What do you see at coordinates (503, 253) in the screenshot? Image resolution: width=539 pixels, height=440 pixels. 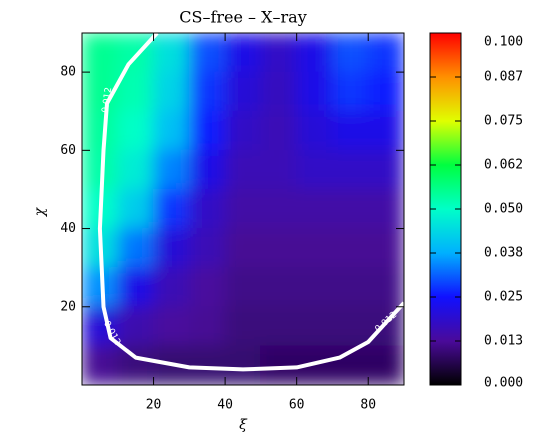 I see `colorbar-tick-label: 0.038` at bounding box center [503, 253].